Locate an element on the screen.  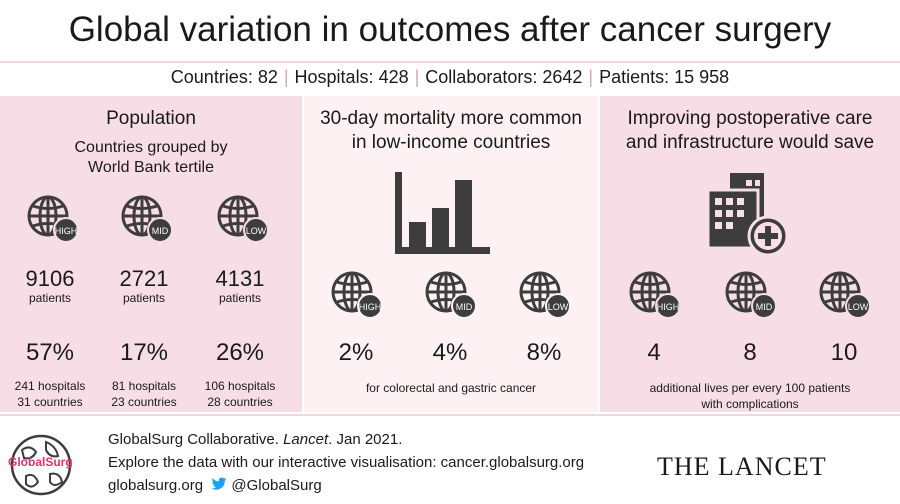
twitter-handle: @GlobalSurg is located at coordinates (276, 485).